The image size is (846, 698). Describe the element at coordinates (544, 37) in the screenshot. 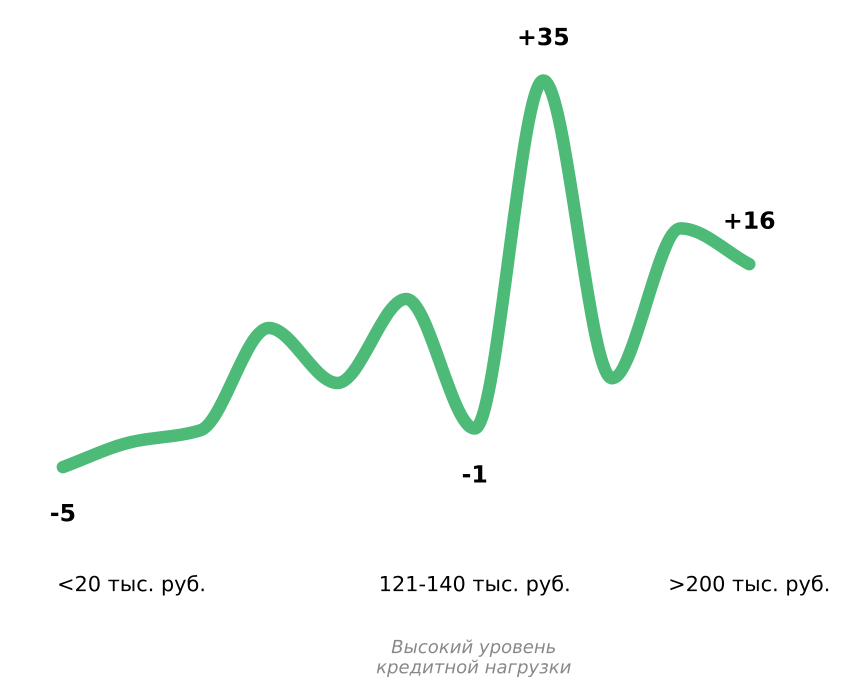

I see `data-label: +35` at that location.